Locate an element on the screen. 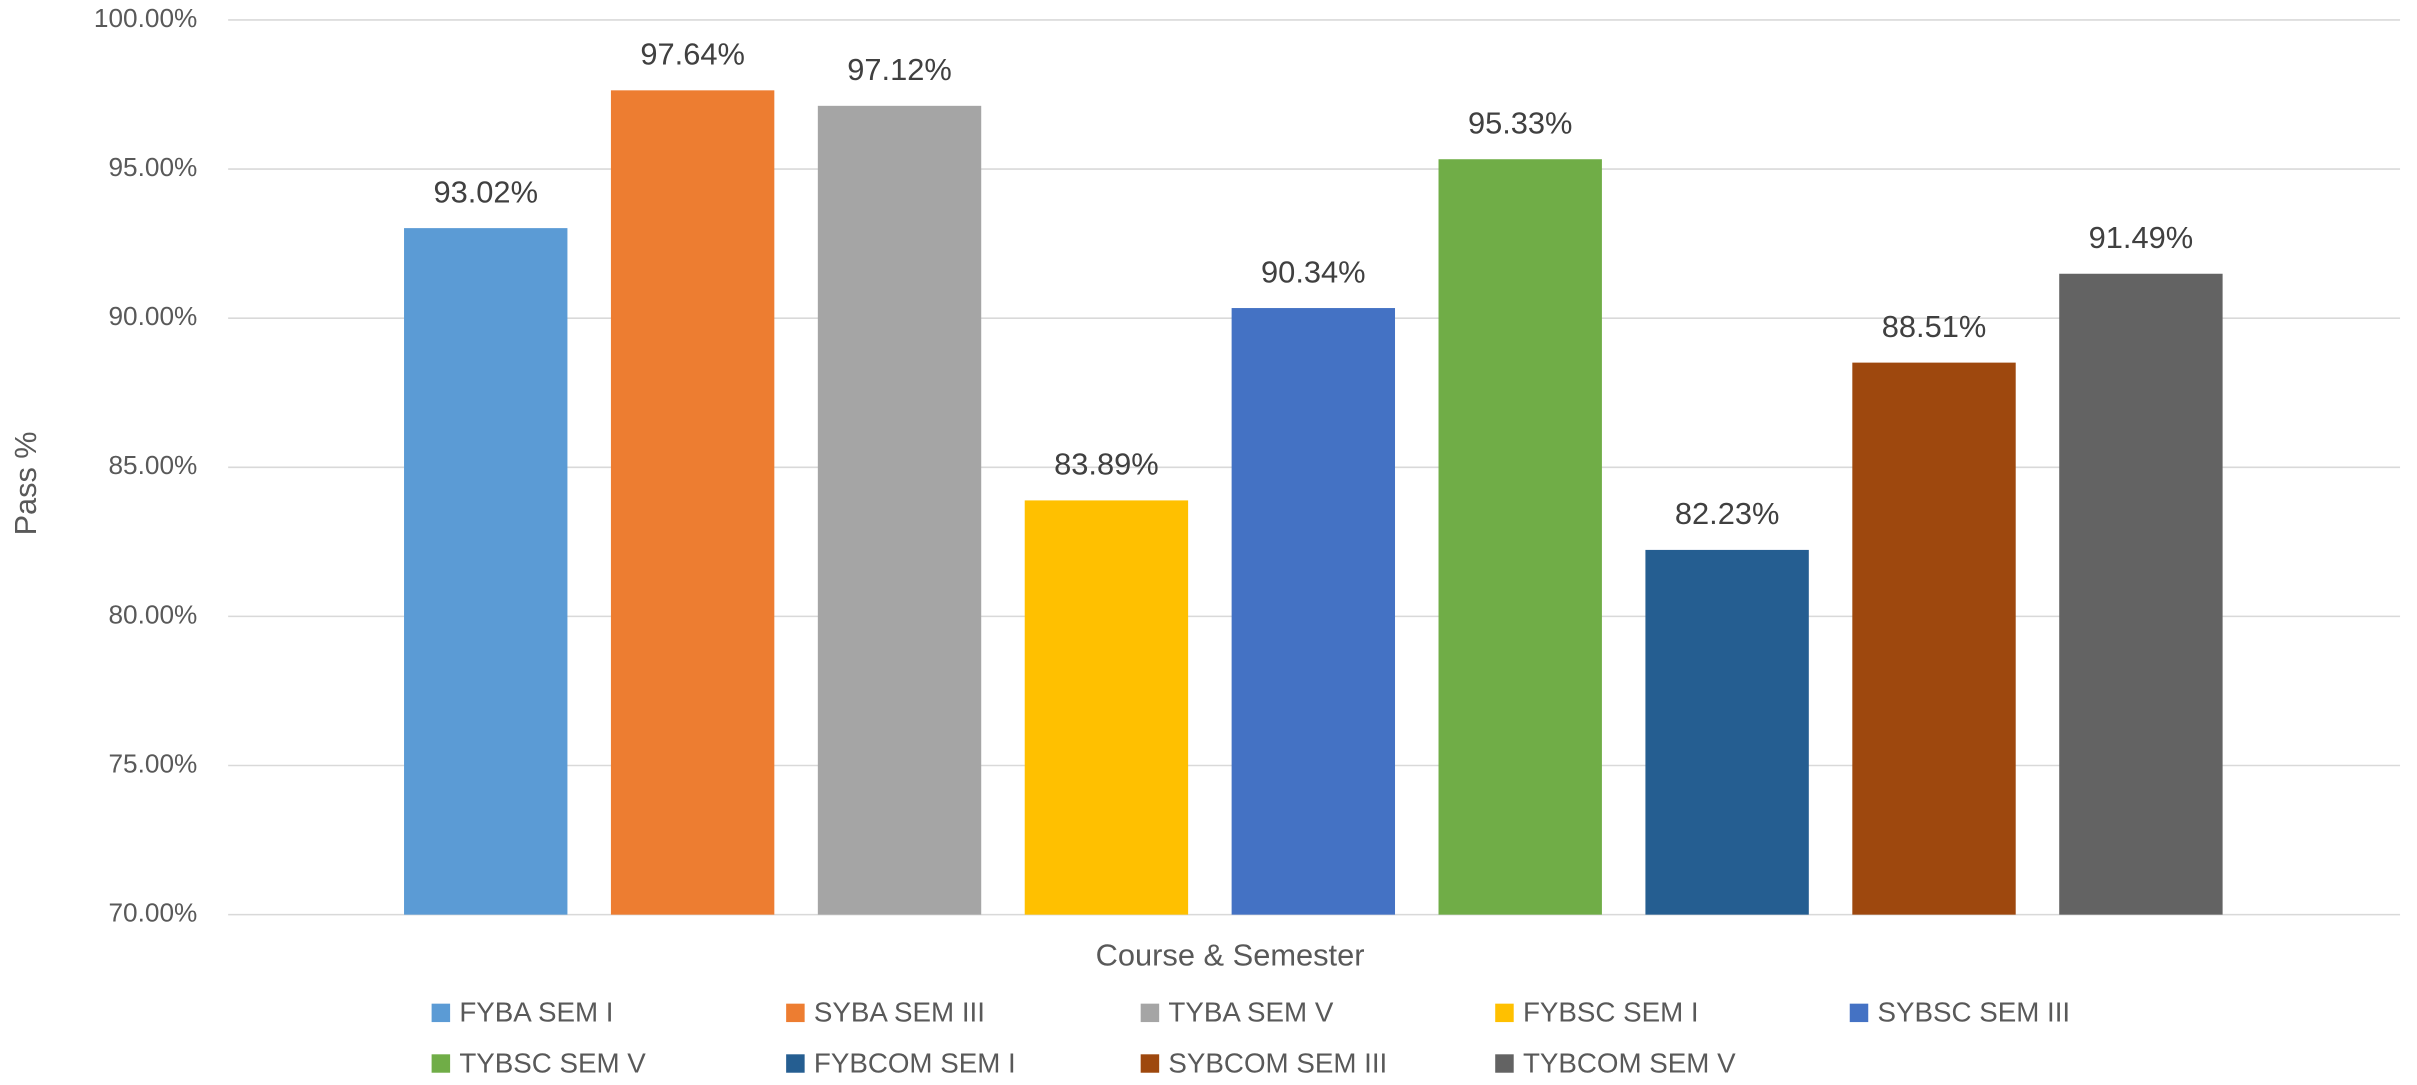 Image resolution: width=2417 pixels, height=1085 pixels. data-label: 88.51% is located at coordinates (1934, 326).